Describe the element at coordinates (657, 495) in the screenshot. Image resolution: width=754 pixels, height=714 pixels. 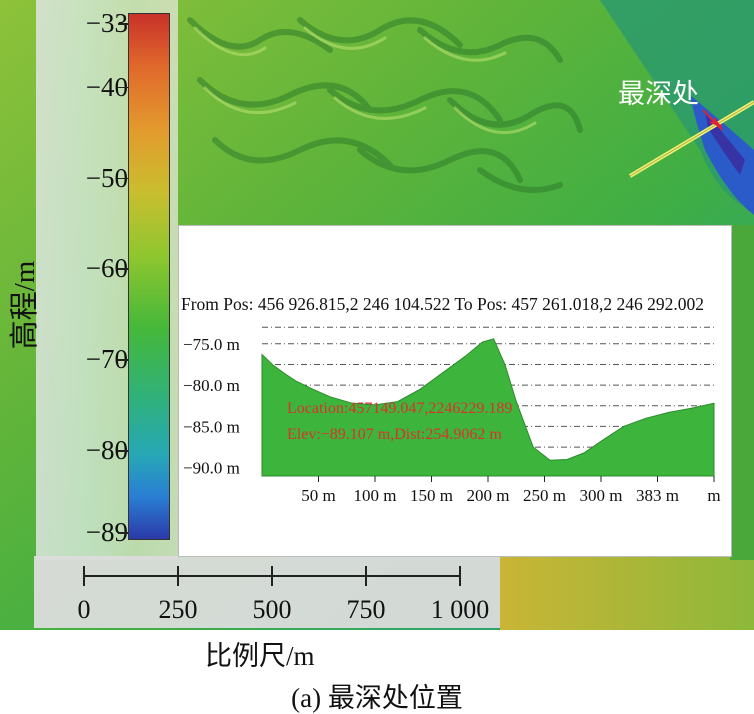
I see `profile-x-tick-label: 383 m` at that location.